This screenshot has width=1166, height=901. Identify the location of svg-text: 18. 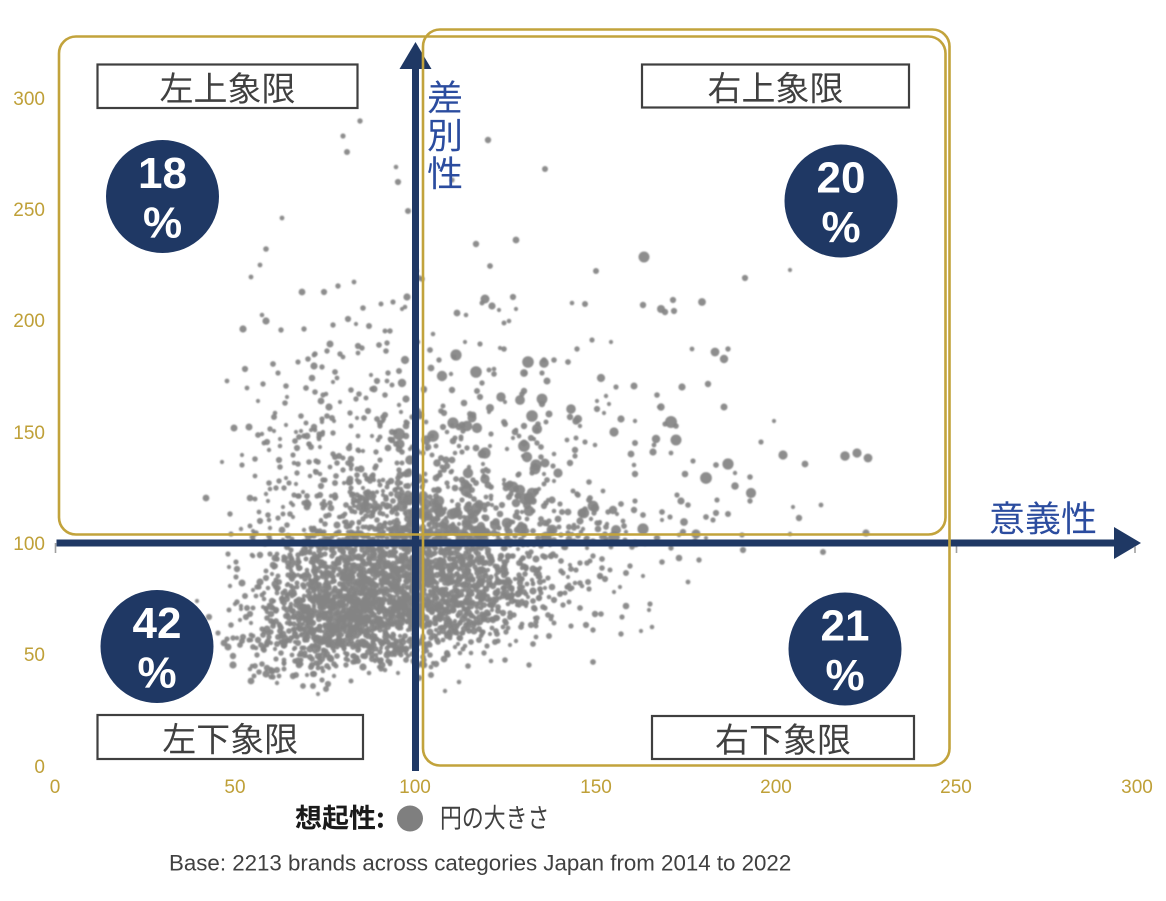
(162, 173).